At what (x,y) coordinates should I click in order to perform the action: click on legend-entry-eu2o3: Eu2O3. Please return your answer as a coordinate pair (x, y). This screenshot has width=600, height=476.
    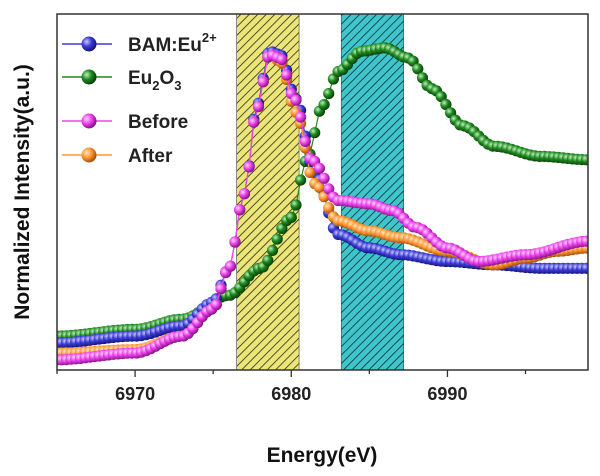
    Looking at the image, I should click on (122, 80).